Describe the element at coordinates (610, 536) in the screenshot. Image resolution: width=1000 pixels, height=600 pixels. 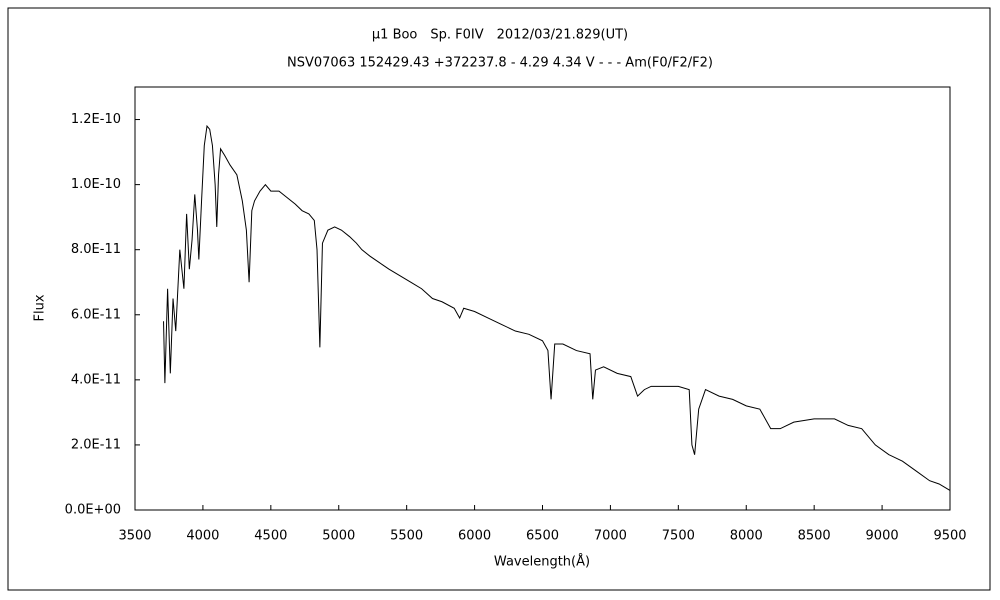
I see `x-tick-label: 7000` at that location.